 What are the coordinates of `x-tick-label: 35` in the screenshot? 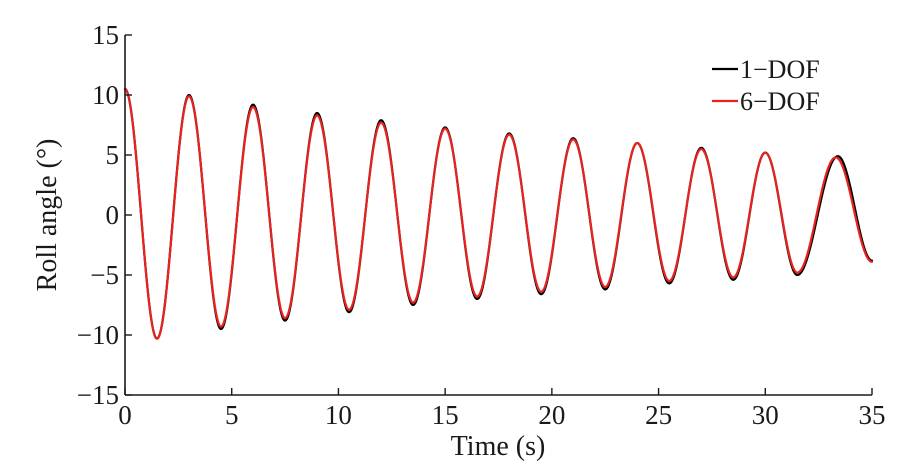 It's located at (872, 415).